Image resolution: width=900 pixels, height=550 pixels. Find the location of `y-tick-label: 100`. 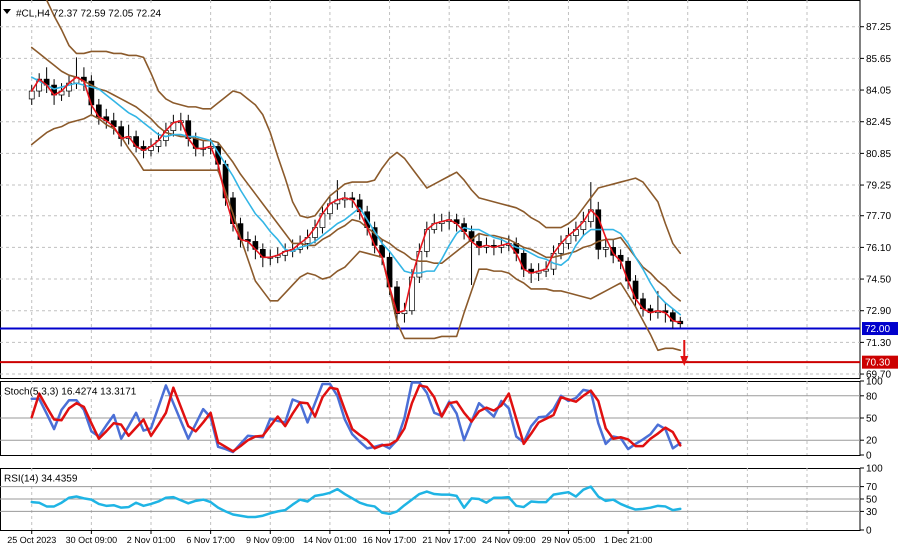

y-tick-label: 100 is located at coordinates (875, 469).